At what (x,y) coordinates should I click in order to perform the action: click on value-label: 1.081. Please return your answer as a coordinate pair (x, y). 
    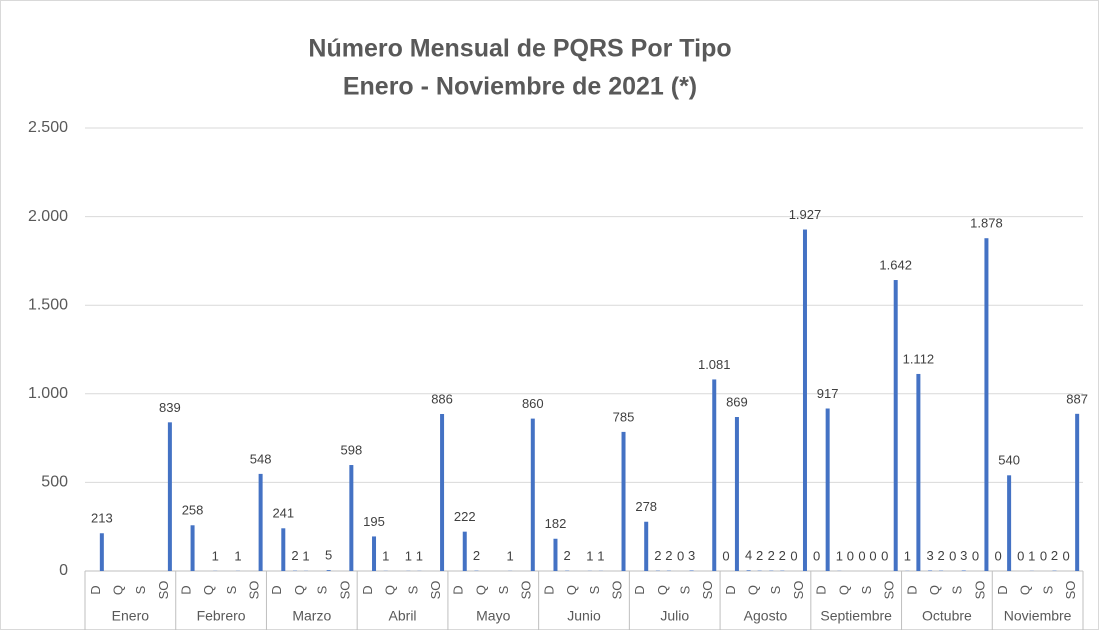
    Looking at the image, I should click on (714, 364).